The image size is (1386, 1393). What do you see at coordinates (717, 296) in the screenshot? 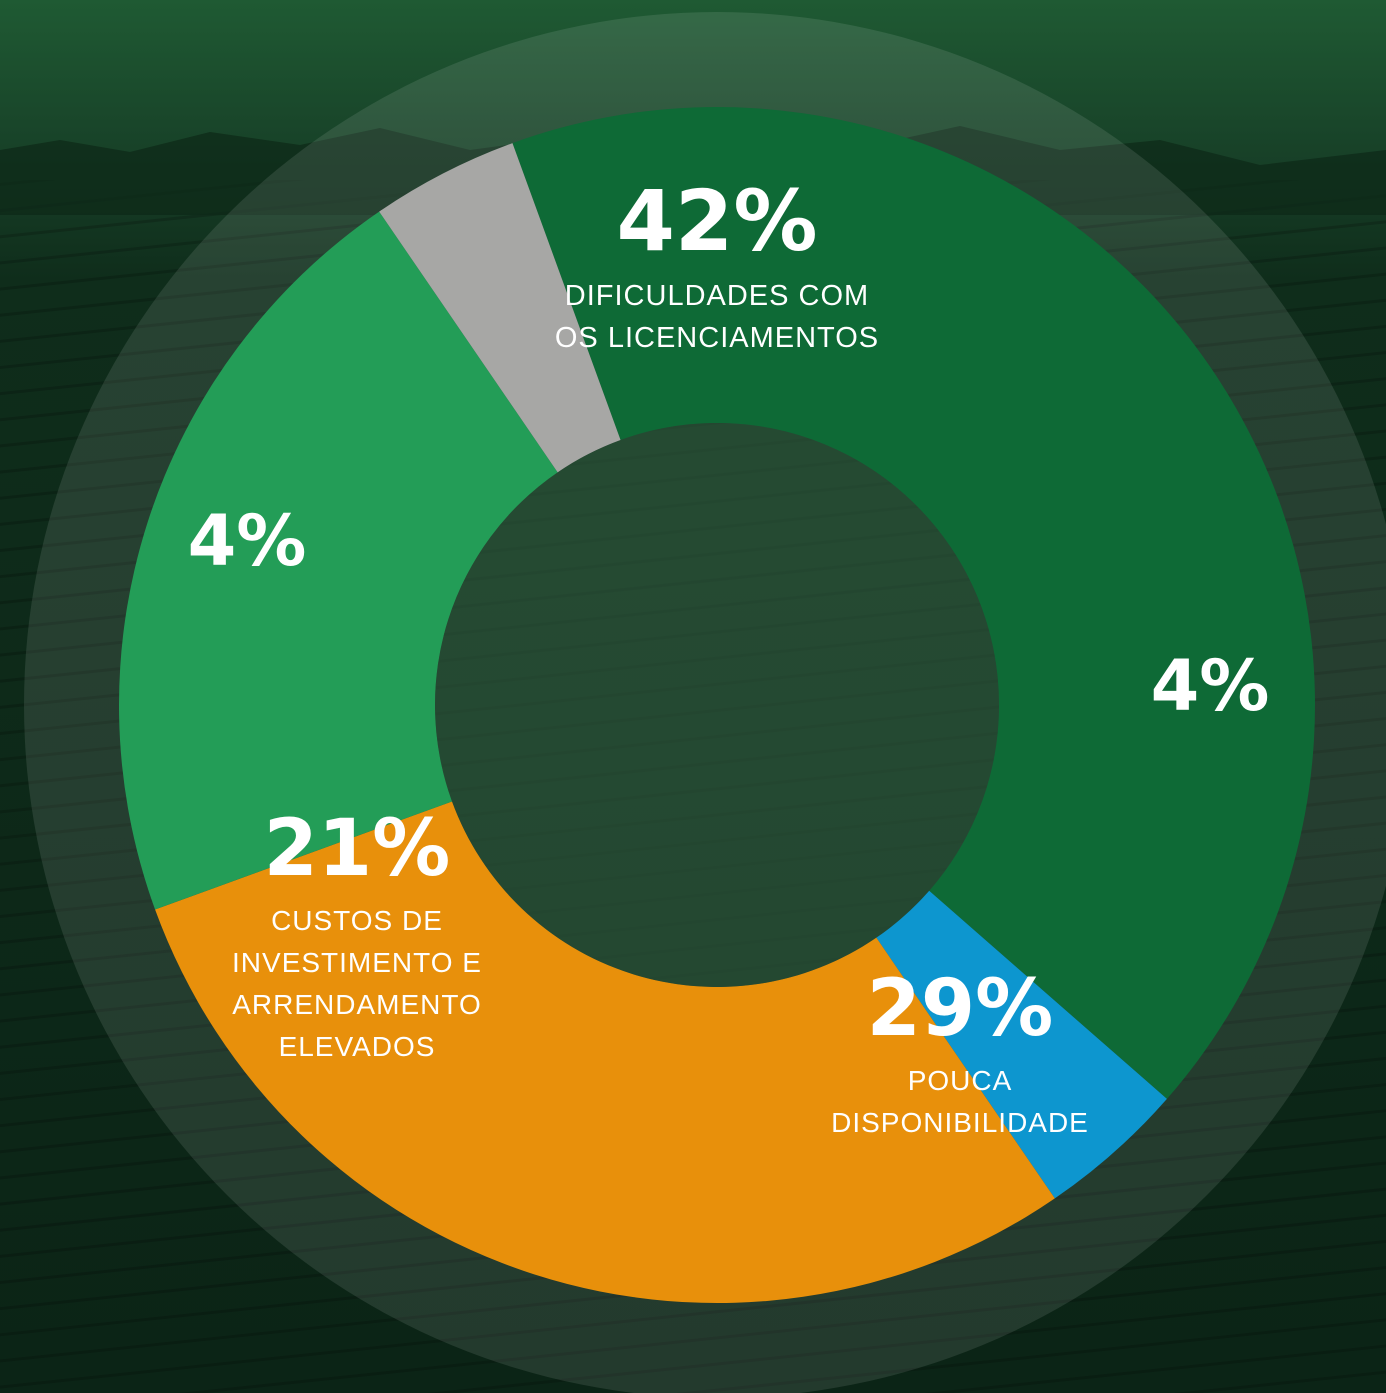
I see `slice-category-label: DIFICULDADES COM` at bounding box center [717, 296].